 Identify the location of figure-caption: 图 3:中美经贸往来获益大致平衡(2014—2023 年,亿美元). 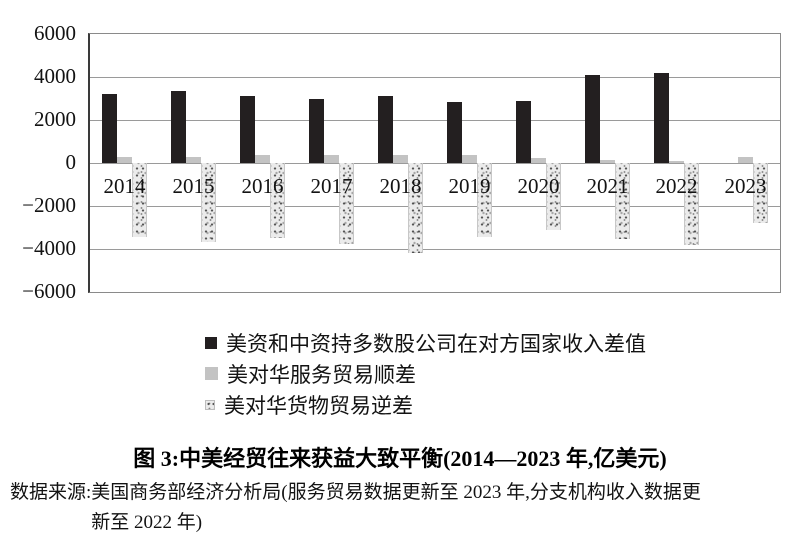
(400, 458).